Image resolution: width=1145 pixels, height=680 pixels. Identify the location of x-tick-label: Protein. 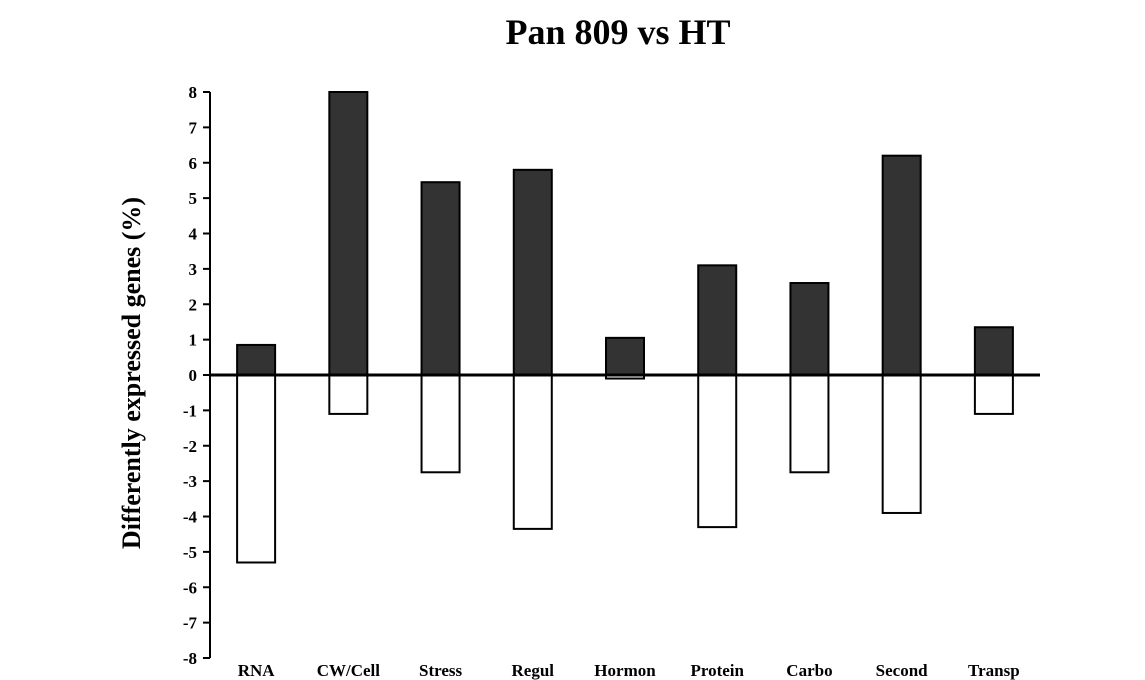
(717, 670).